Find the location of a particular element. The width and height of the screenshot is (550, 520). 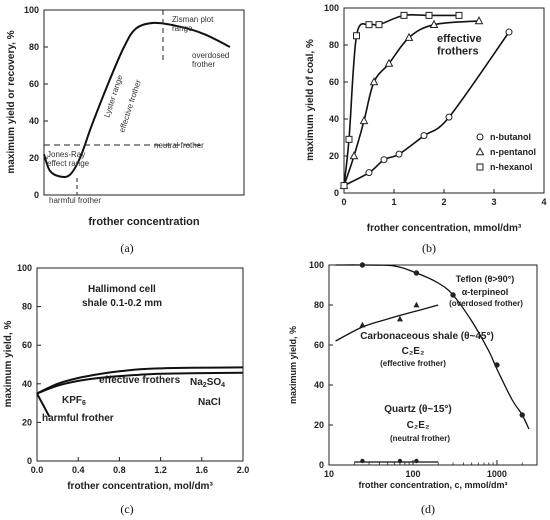

panel-d-teflon-line-3: (overdosed frother) is located at coordinates (486, 303).